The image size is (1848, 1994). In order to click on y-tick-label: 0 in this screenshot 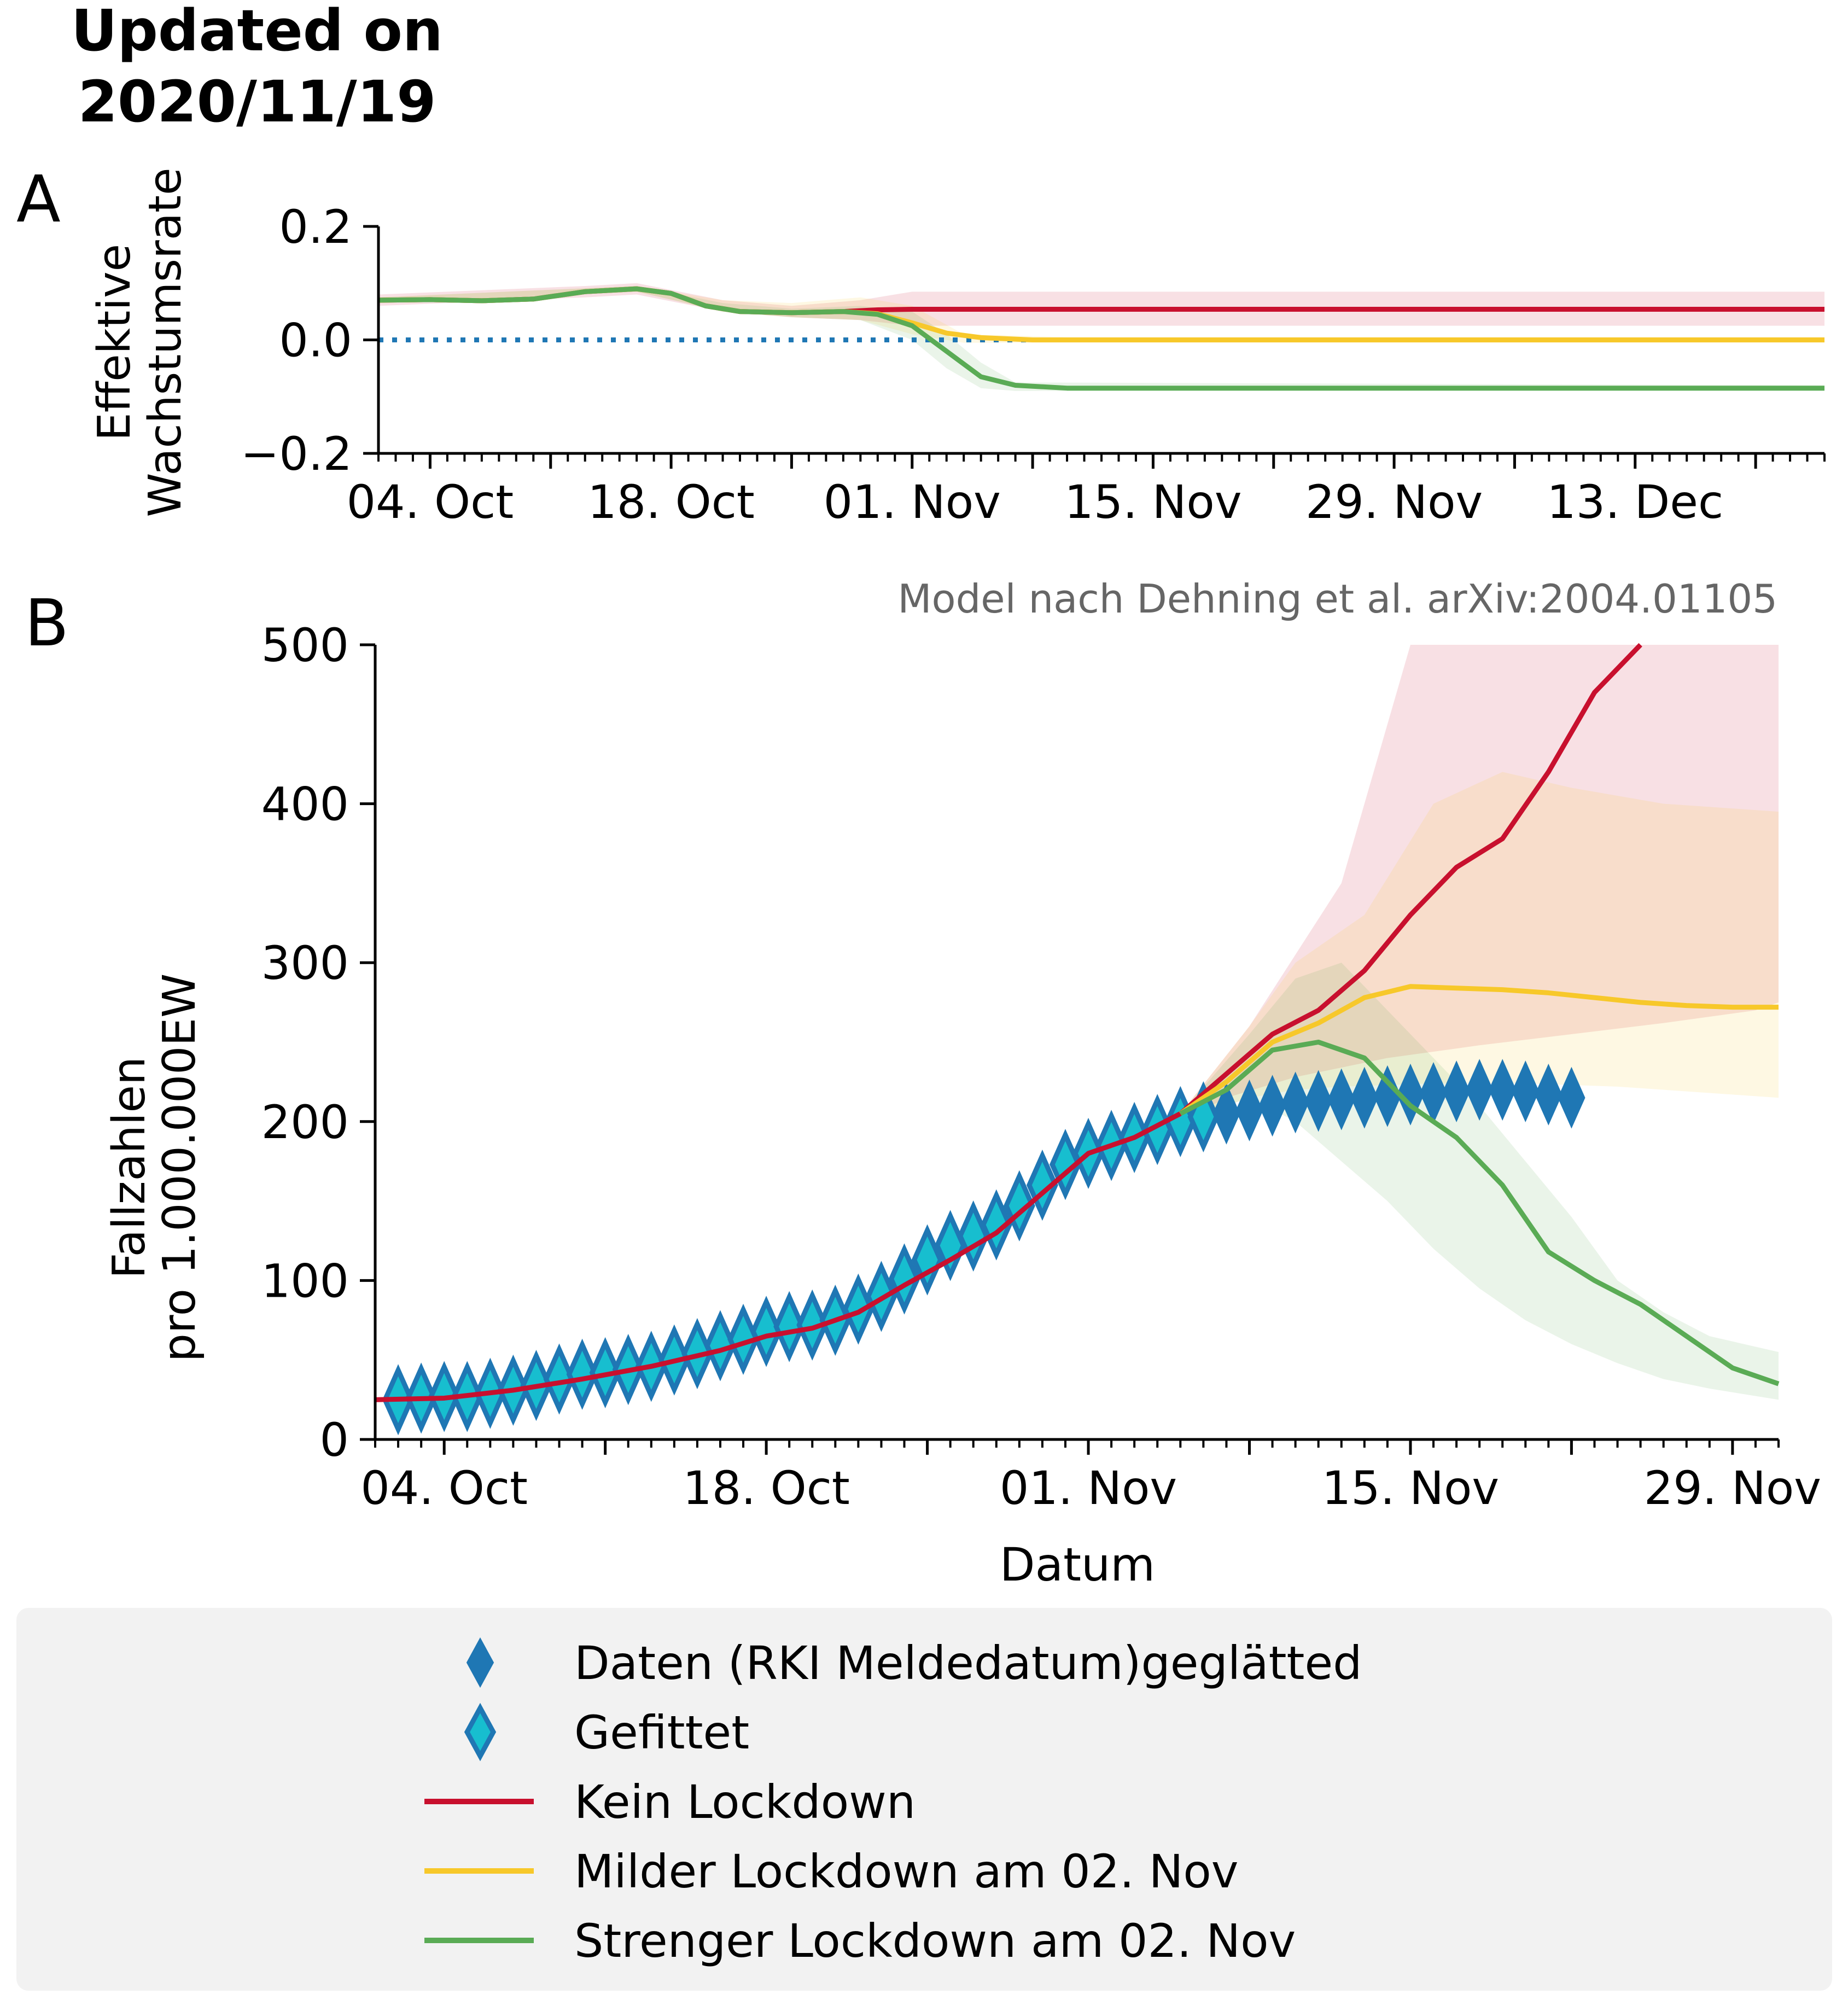, I will do `click(334, 1440)`.